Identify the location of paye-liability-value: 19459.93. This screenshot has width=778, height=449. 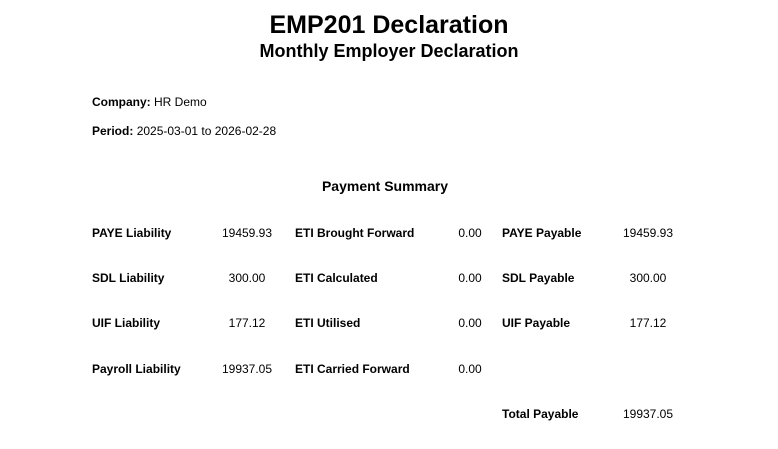
(247, 233).